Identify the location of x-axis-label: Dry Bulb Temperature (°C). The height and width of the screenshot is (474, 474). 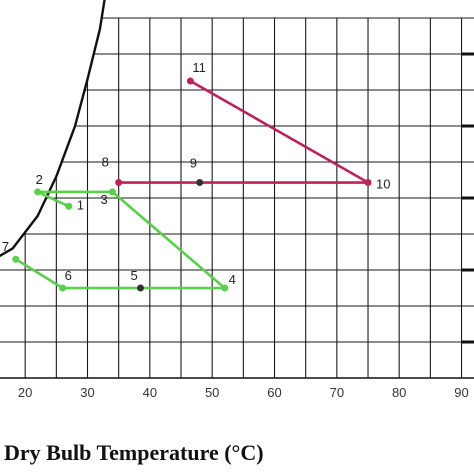
(134, 452).